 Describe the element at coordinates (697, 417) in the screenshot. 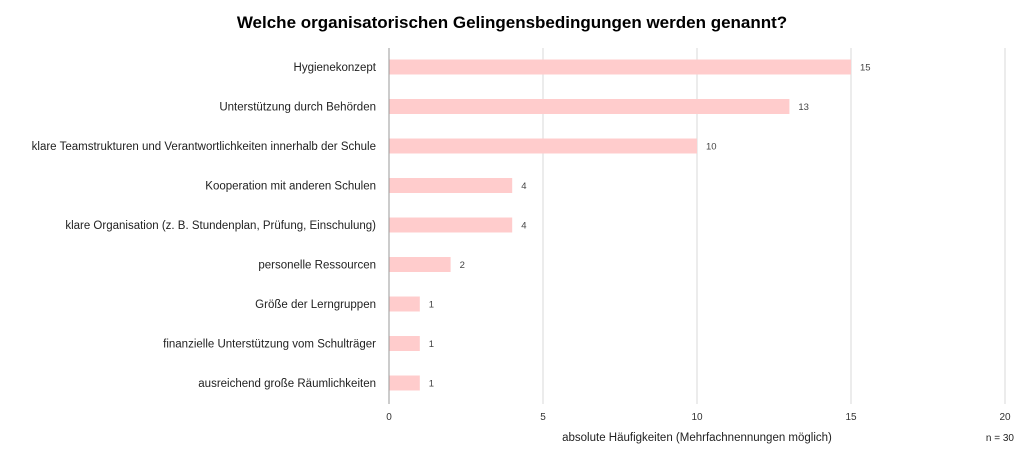

I see `x-tick-label: 10` at that location.